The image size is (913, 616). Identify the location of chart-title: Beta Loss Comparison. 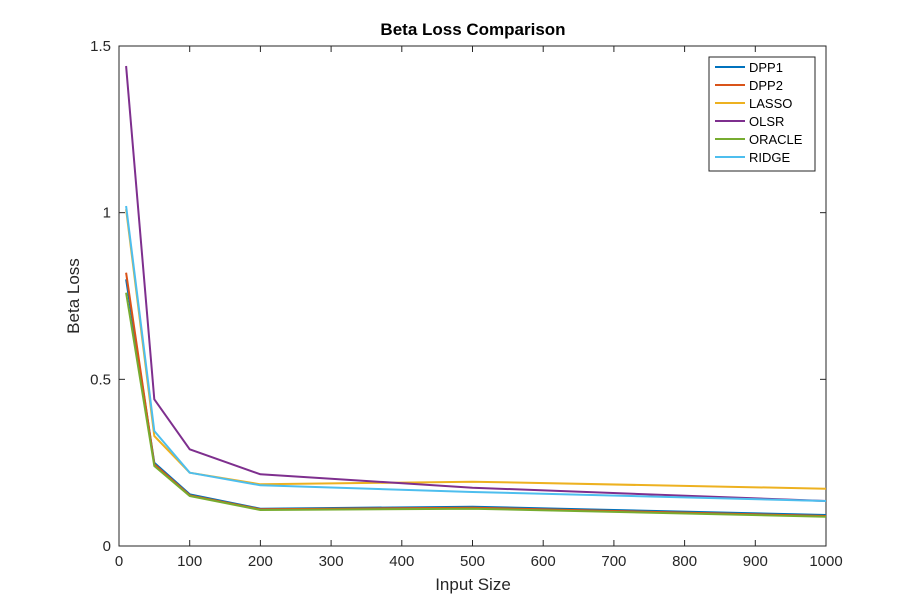
(472, 29).